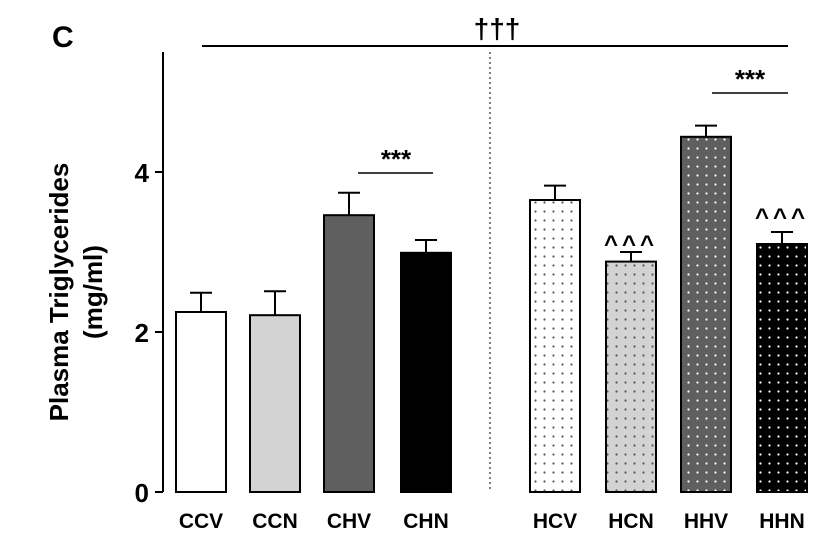 The width and height of the screenshot is (839, 553). I want to click on x-tick-label: CHN, so click(426, 521).